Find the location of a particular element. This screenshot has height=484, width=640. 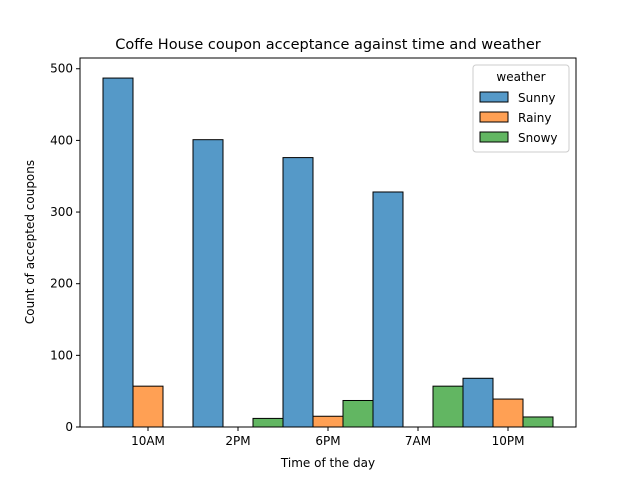

y-axis-label: Count of accepted coupons is located at coordinates (30, 242).